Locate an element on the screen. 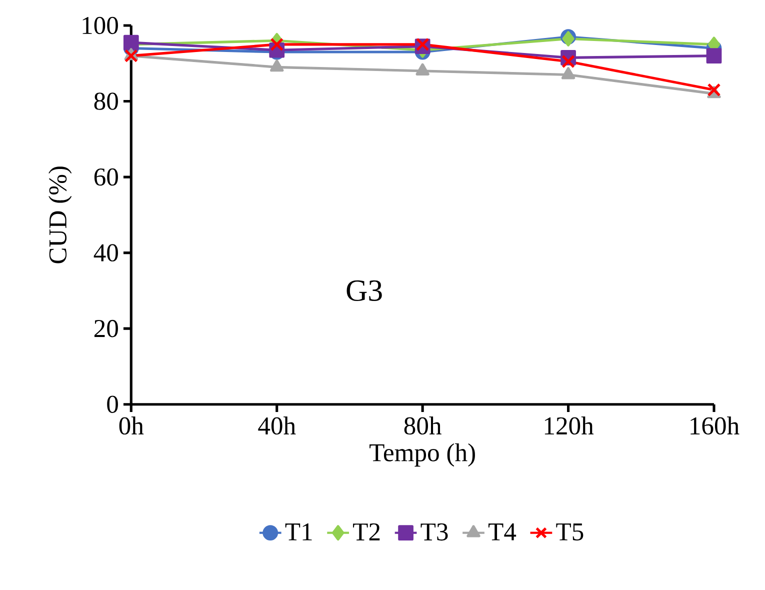 This screenshot has height=590, width=765. x-tick-label: 80h is located at coordinates (423, 425).